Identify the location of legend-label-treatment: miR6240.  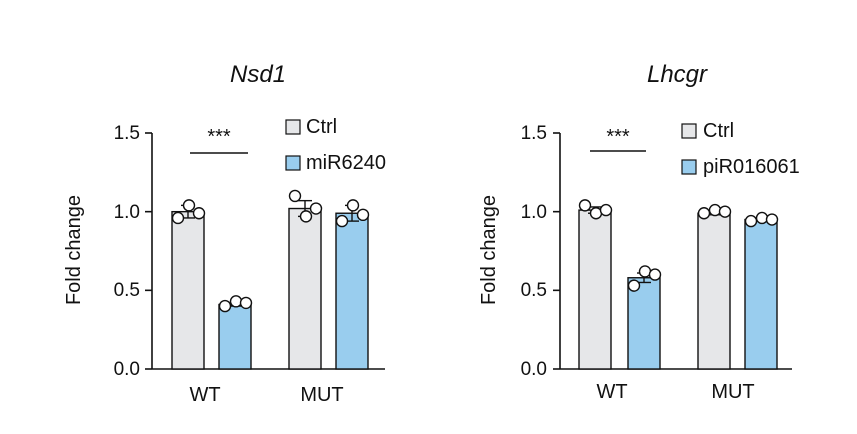
(346, 163).